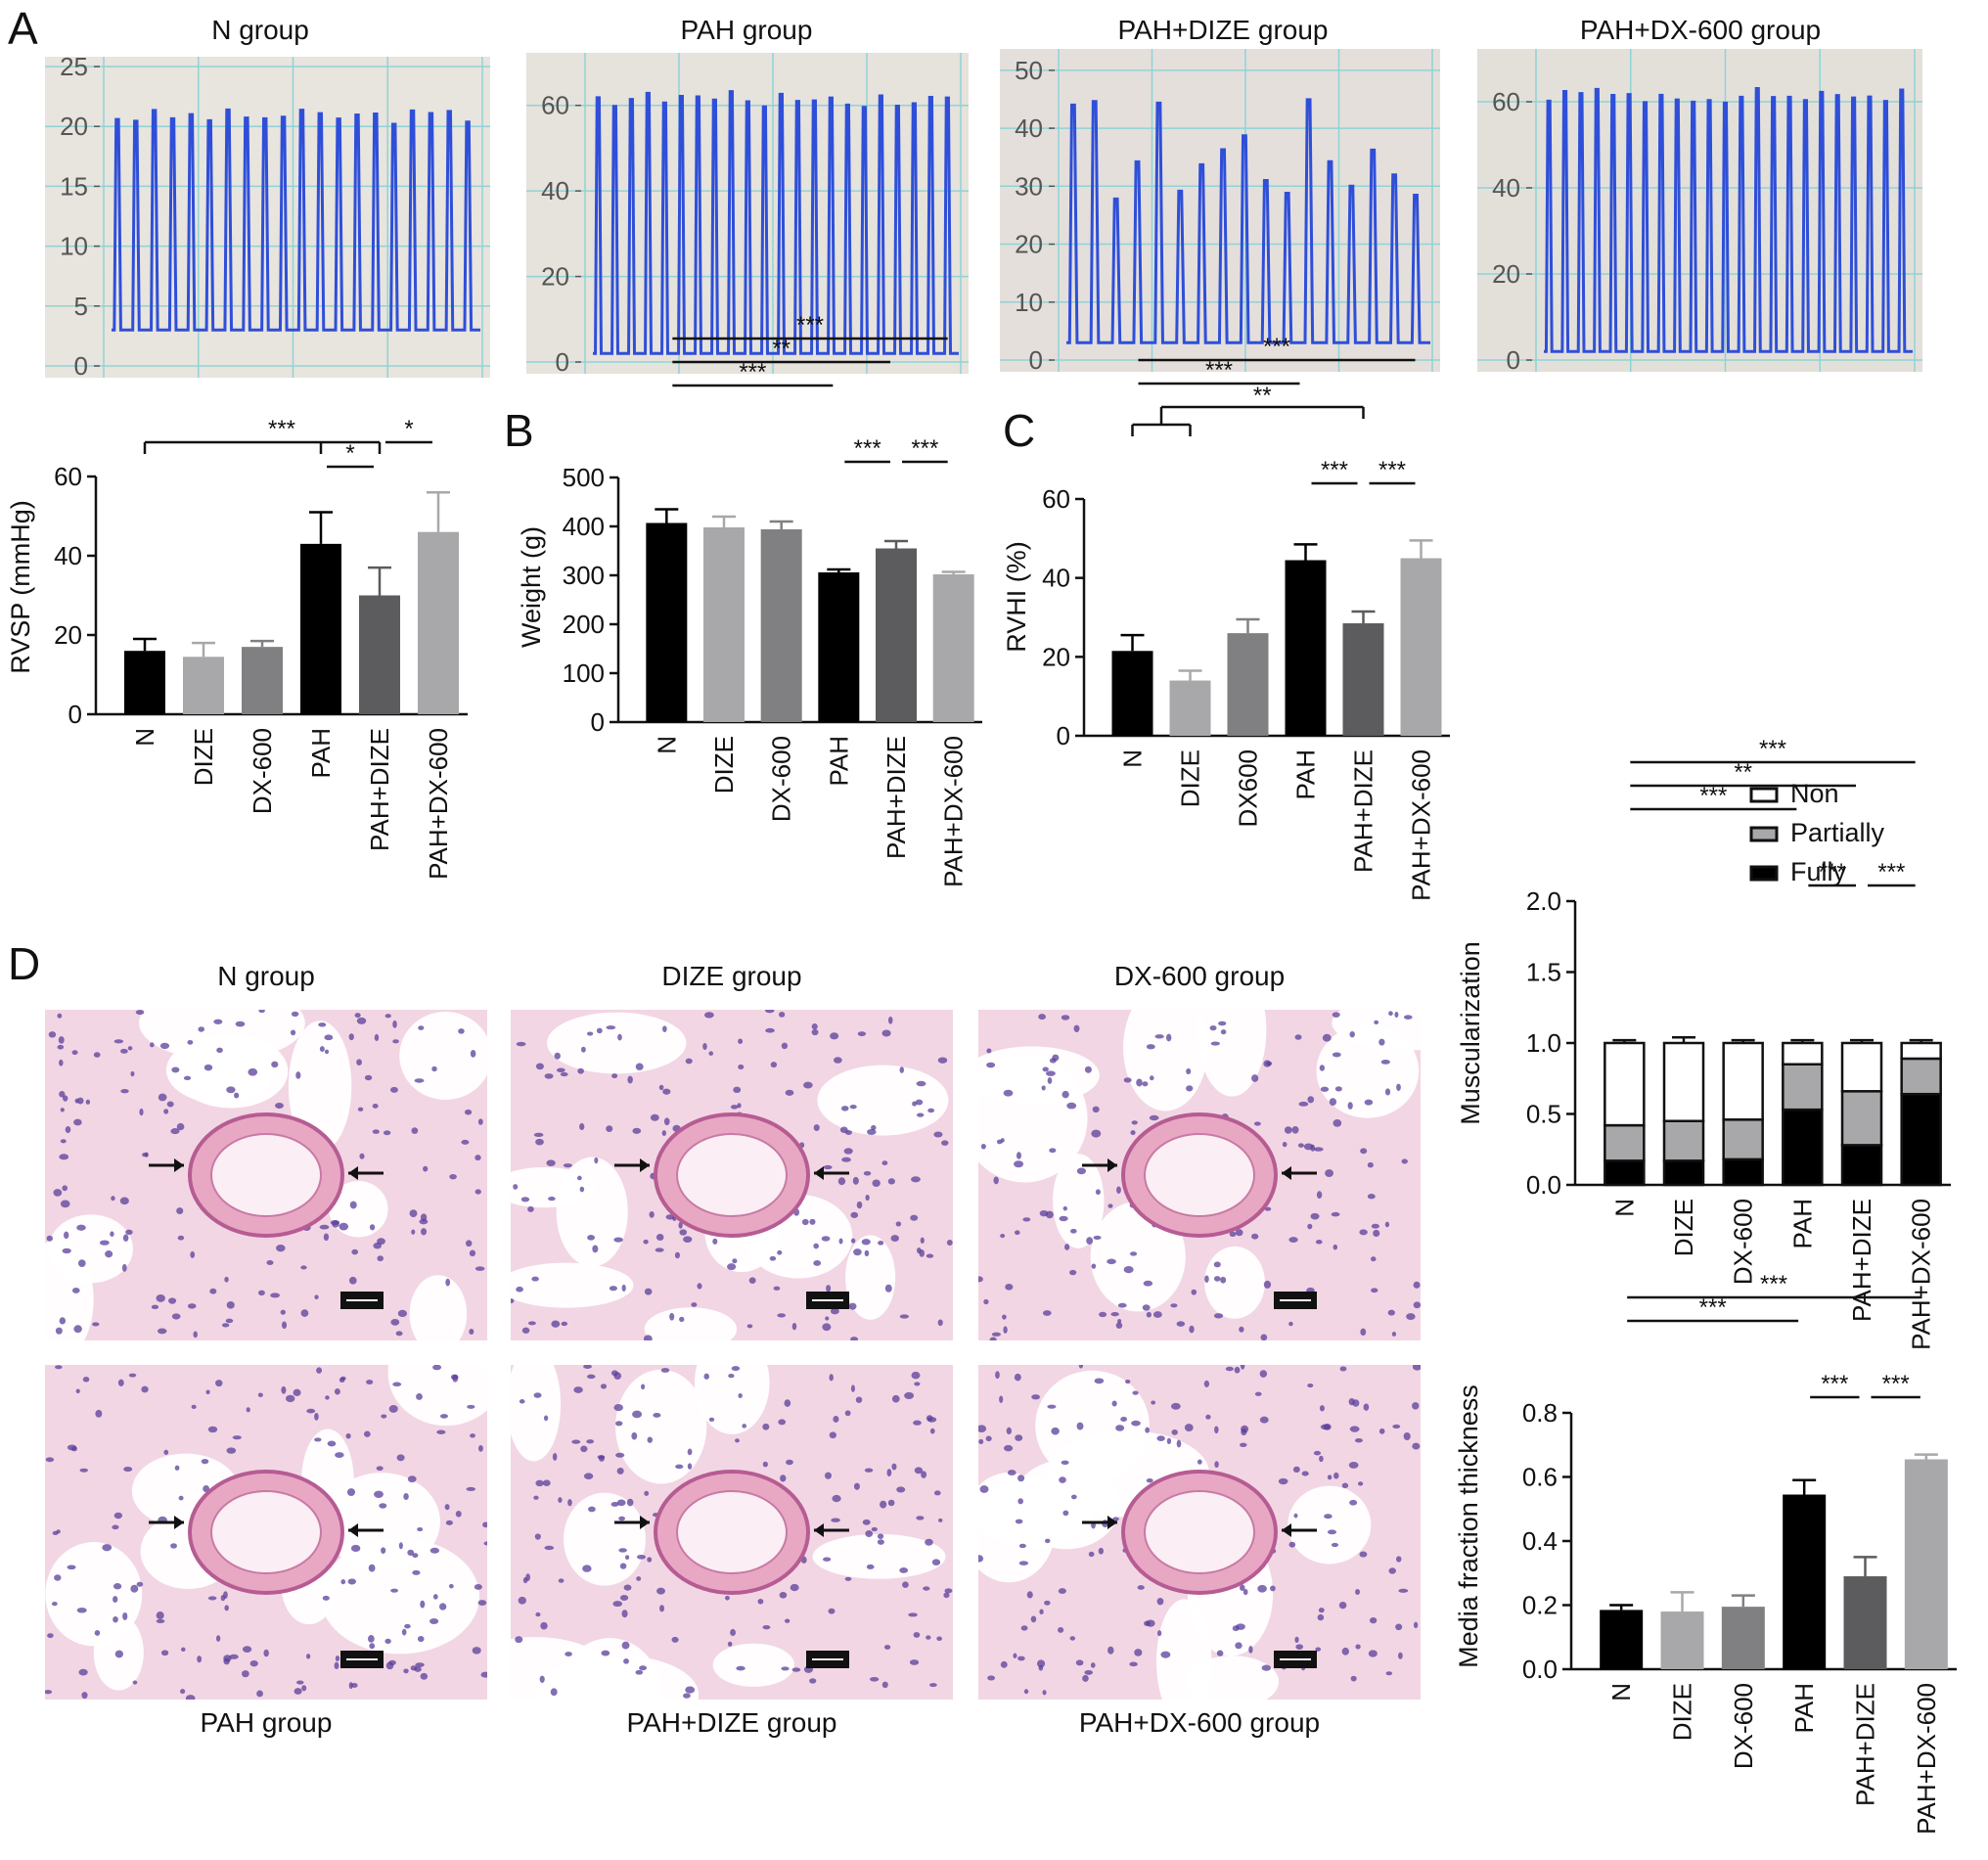 This screenshot has height=1860, width=1988. What do you see at coordinates (1513, 358) in the screenshot?
I see `trace-tick-label: 0` at bounding box center [1513, 358].